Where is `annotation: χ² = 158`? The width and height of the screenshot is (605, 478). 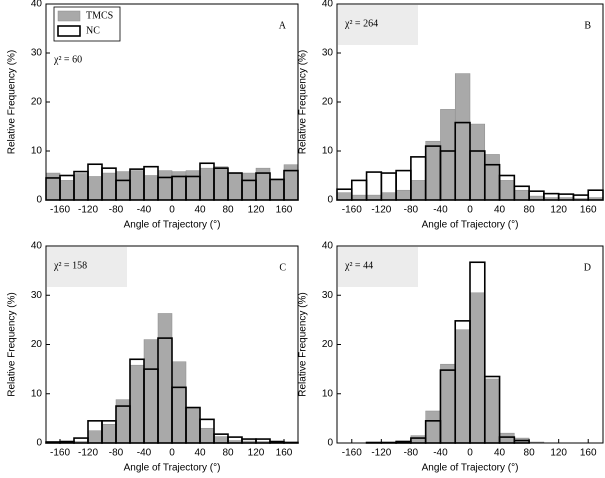
annotation: χ² = 158 is located at coordinates (70, 265).